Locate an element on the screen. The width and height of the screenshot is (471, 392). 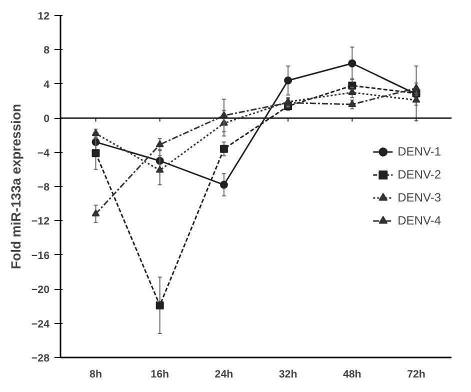
legend-label: DENV-2 is located at coordinates (419, 175).